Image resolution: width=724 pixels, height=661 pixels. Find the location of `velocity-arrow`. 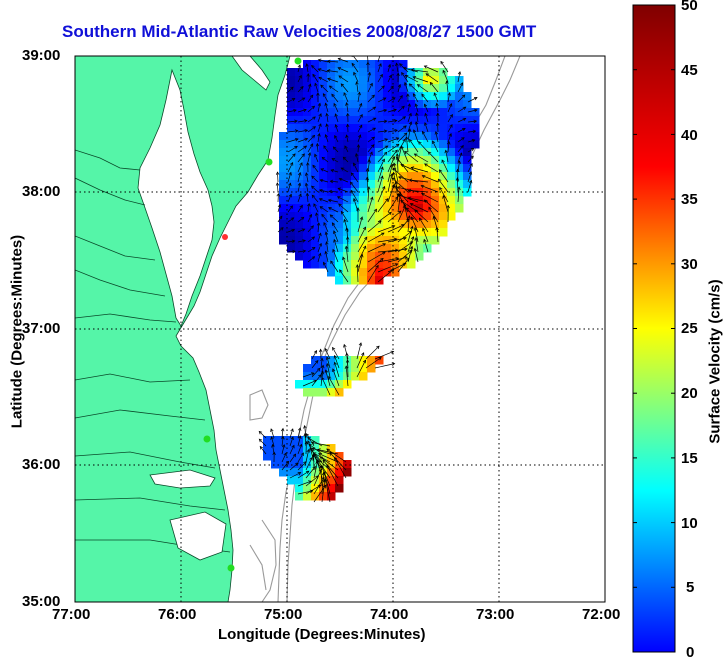

velocity-arrow is located at coordinates (278, 177).